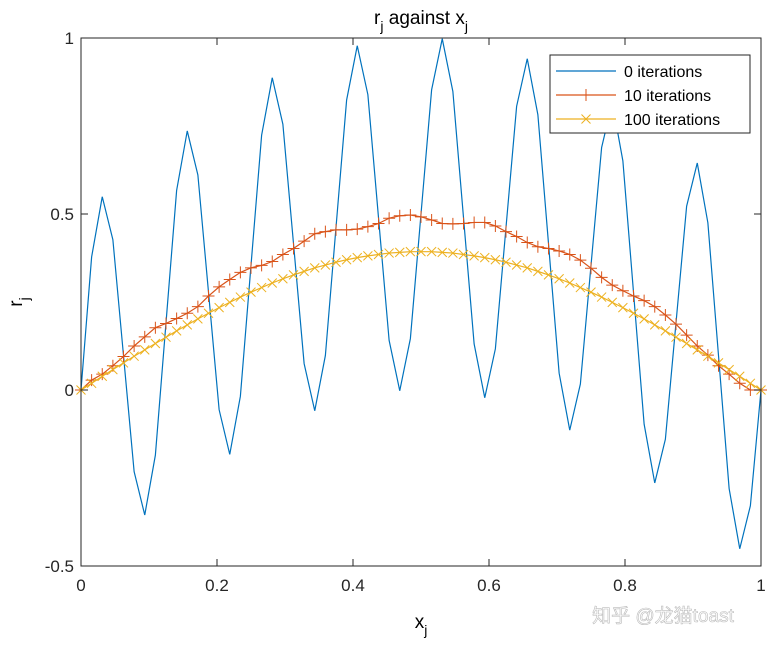 This screenshot has width=769, height=646. I want to click on title-part: j, so click(381, 26).